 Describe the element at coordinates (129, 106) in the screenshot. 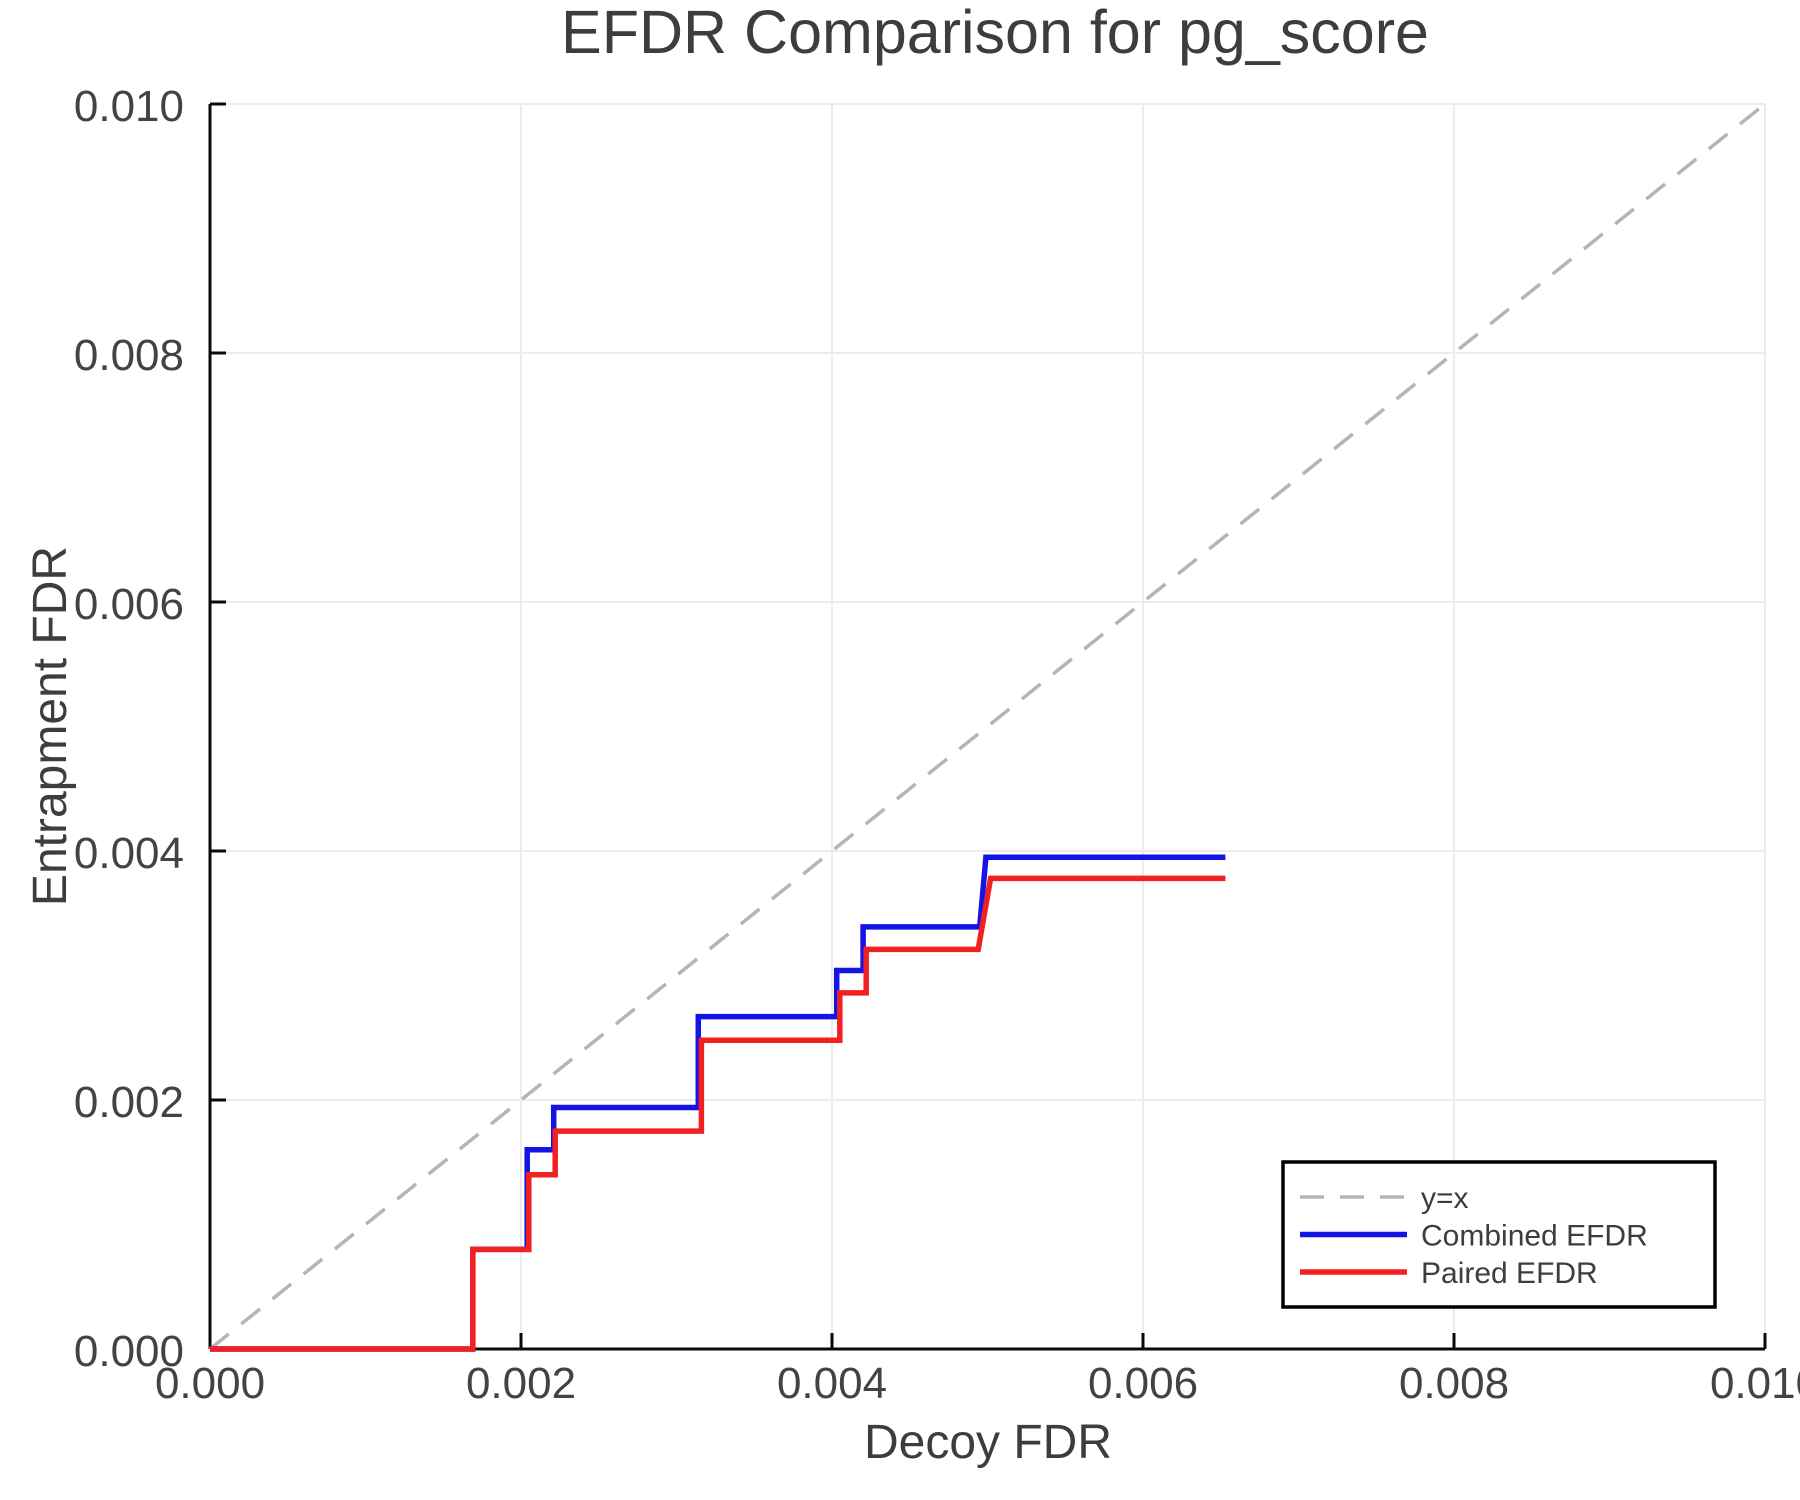

I see `y-tick-label: 0.010` at that location.